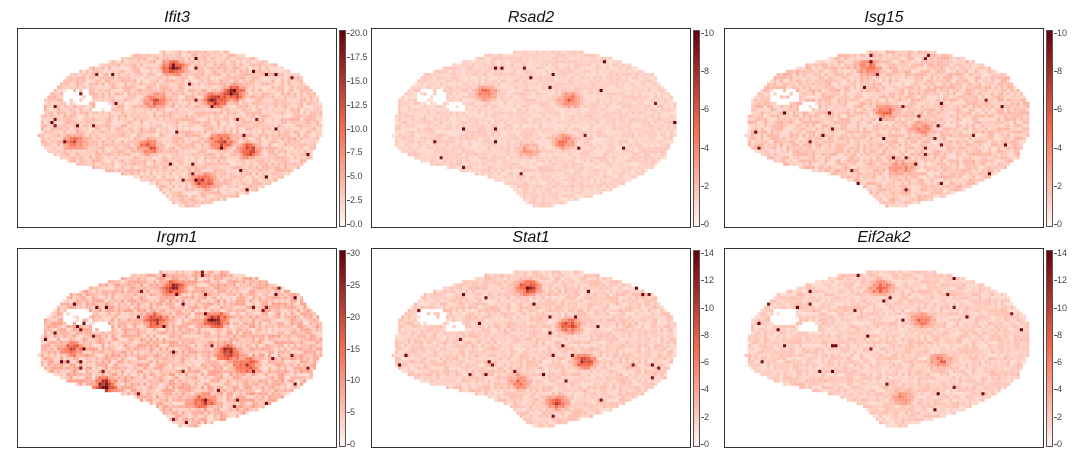 This screenshot has width=1080, height=459. I want to click on panel-title: Rsad2, so click(531, 17).